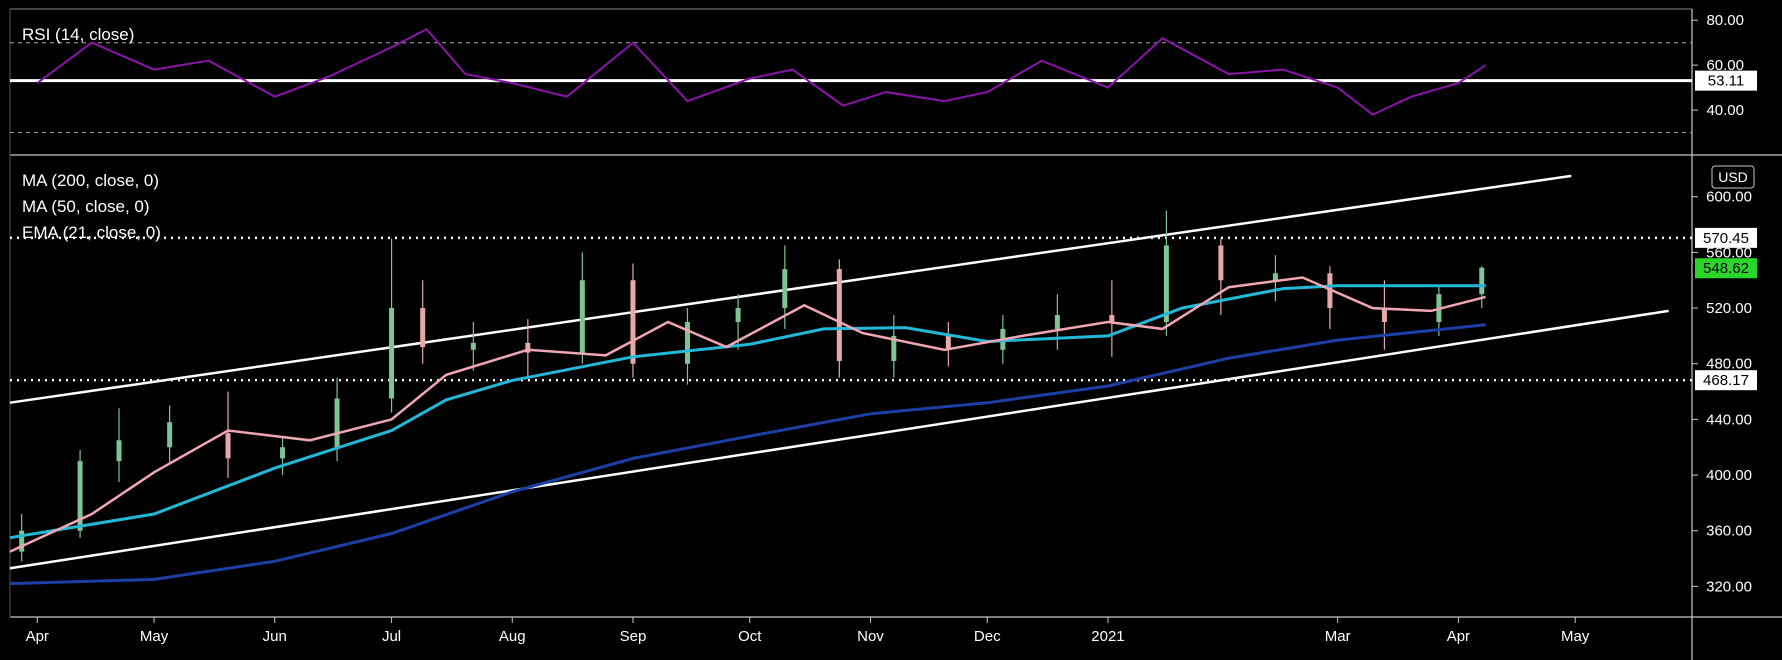  Describe the element at coordinates (1729, 531) in the screenshot. I see `price-tick-label: 360.00` at that location.